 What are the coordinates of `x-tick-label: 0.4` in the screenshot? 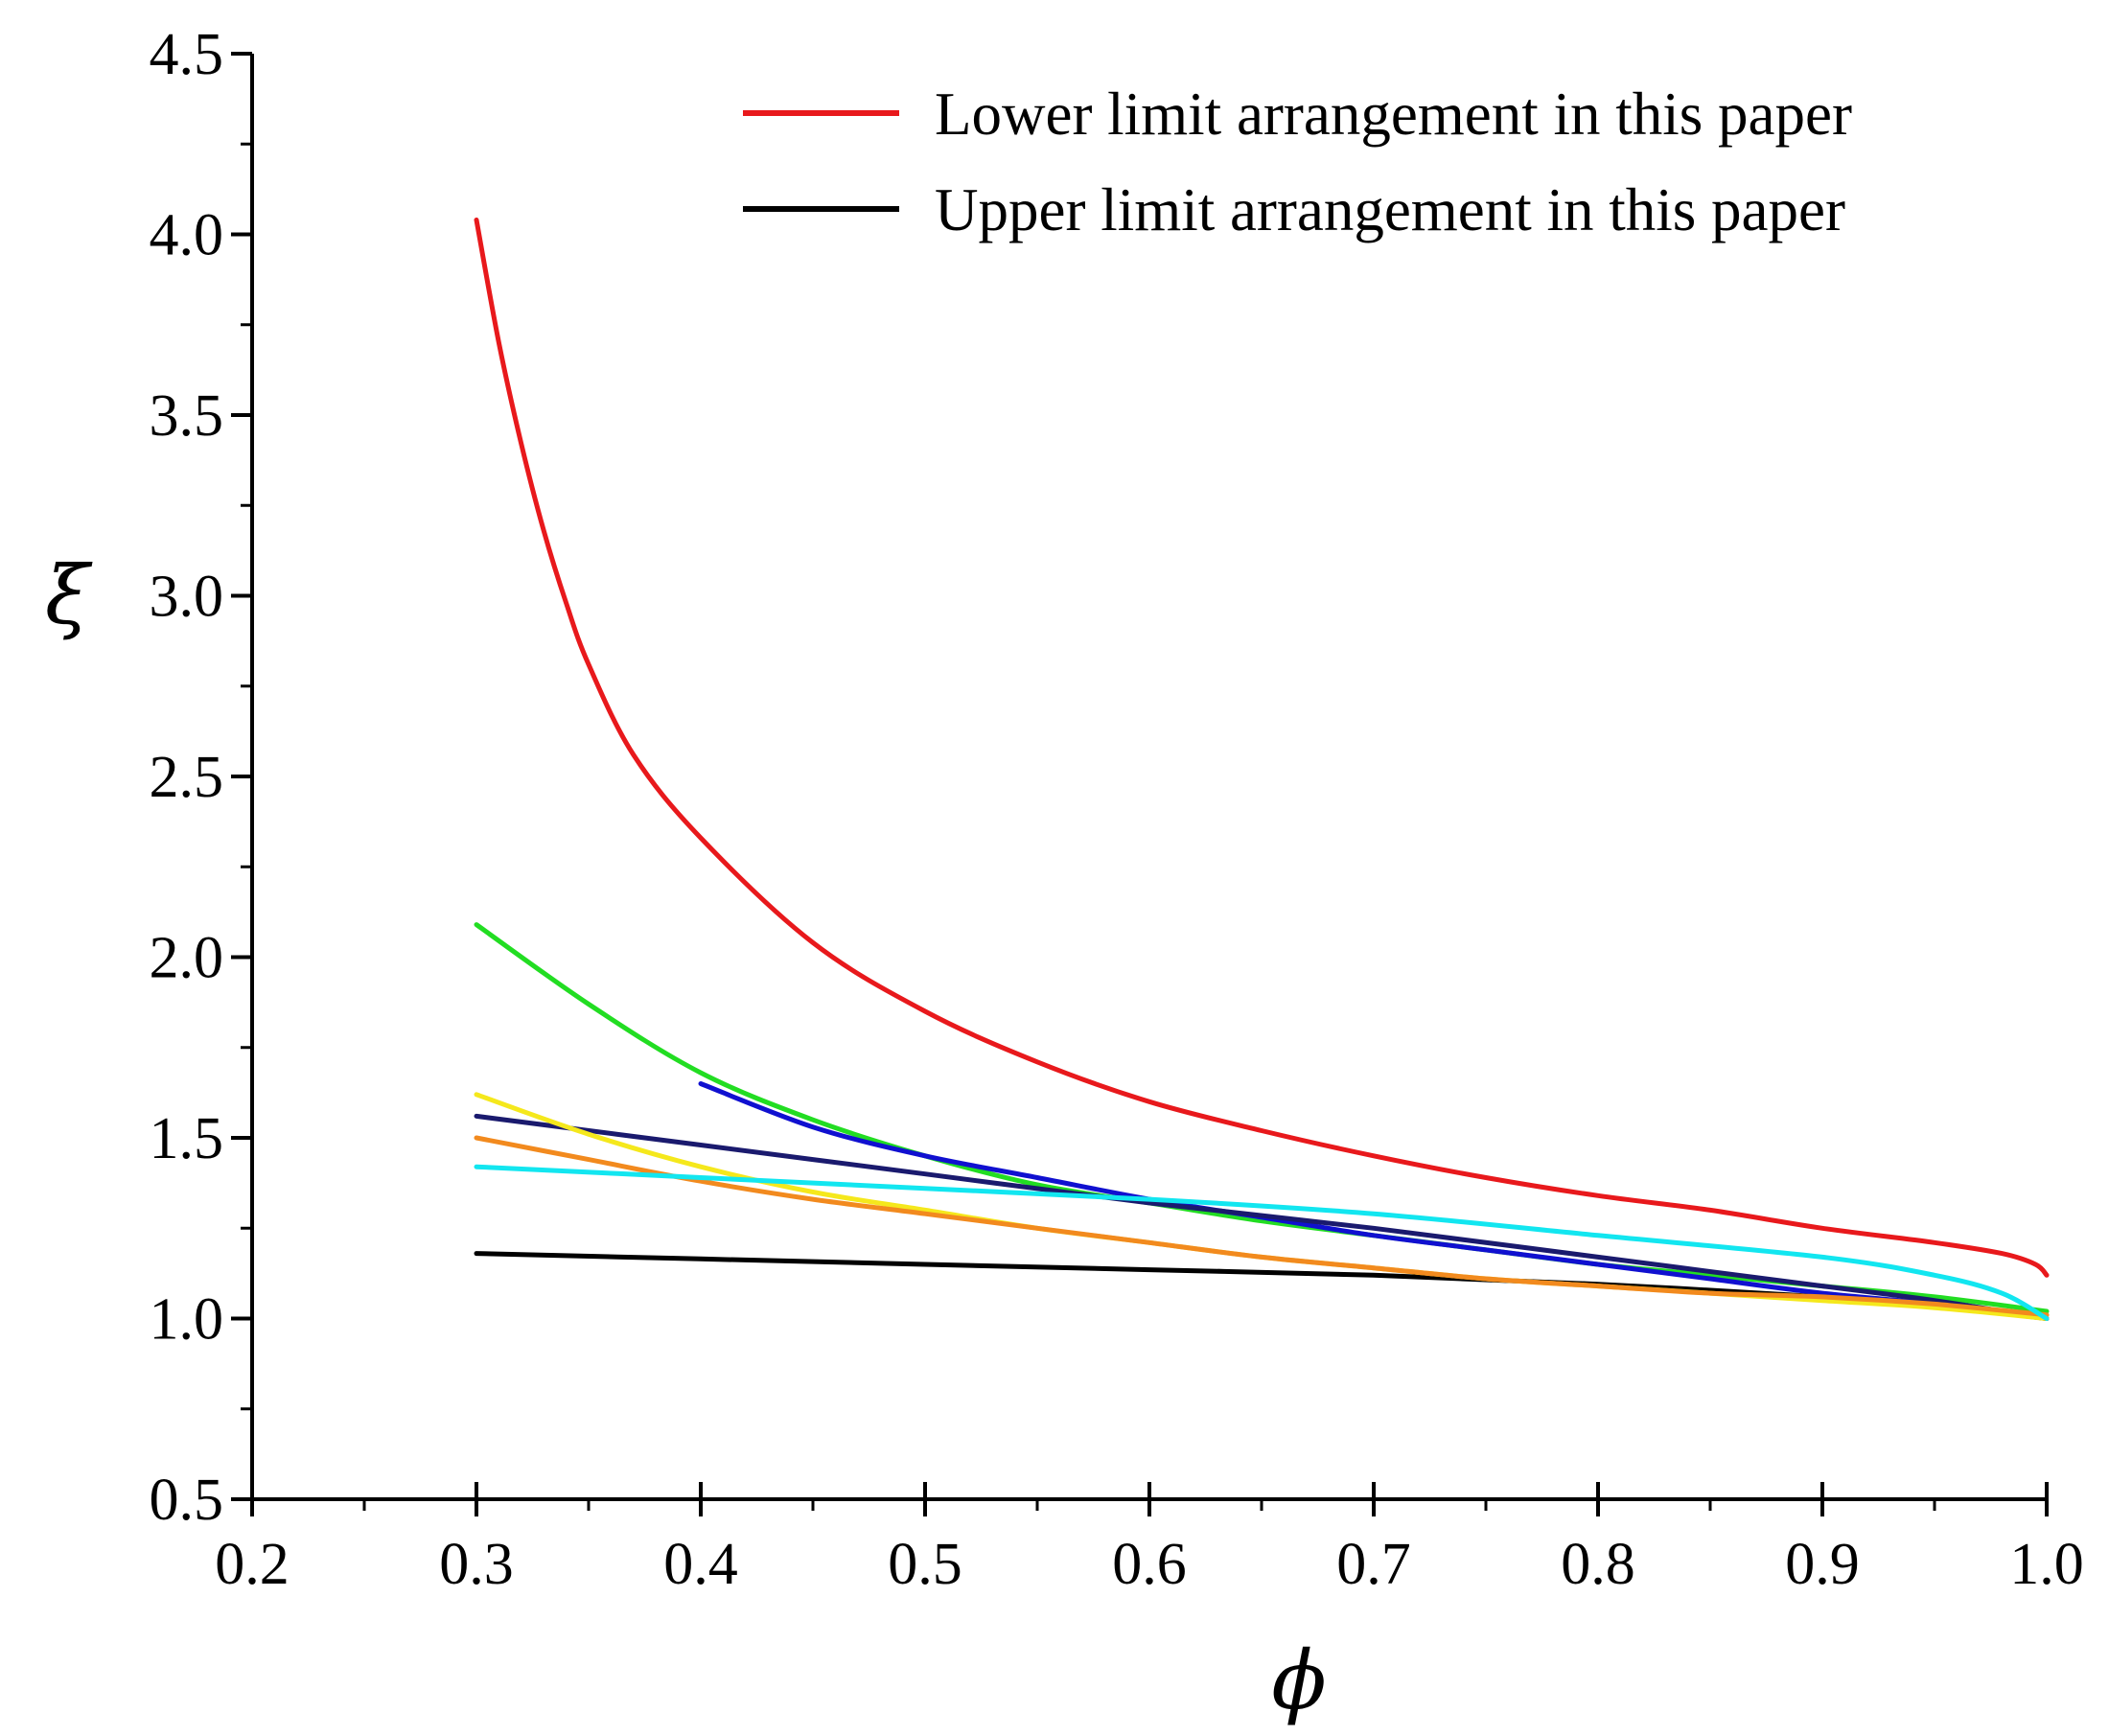 It's located at (700, 1564).